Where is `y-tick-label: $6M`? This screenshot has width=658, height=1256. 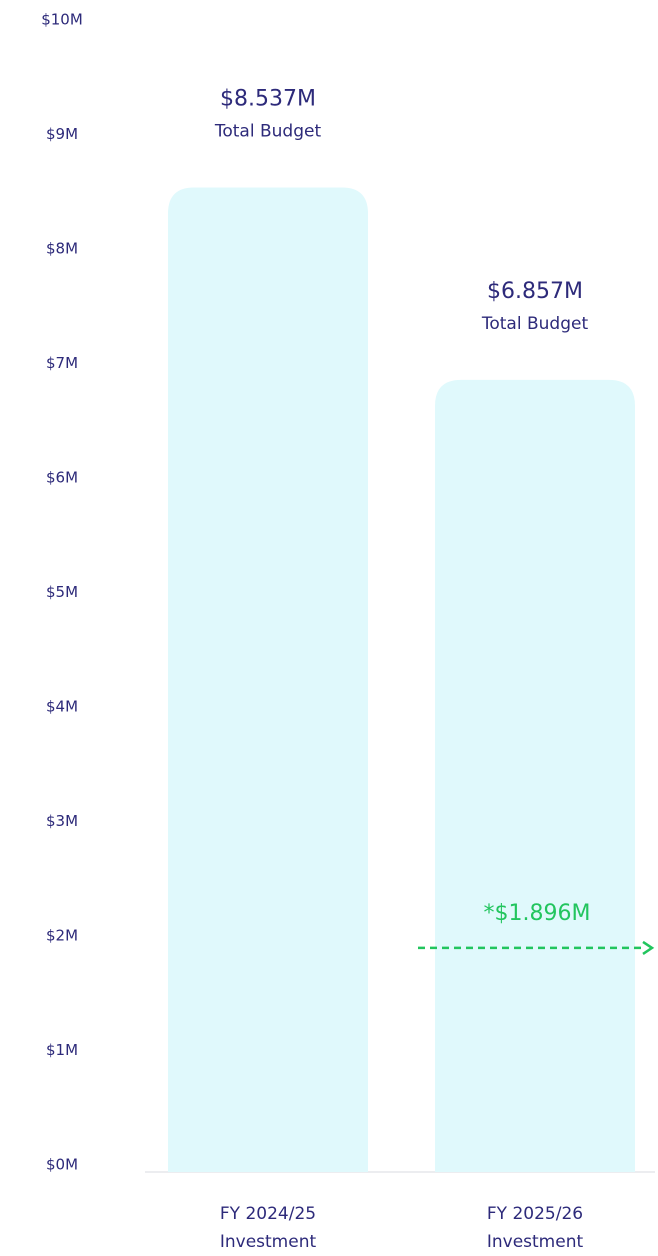
y-tick-label: $6M is located at coordinates (62, 478).